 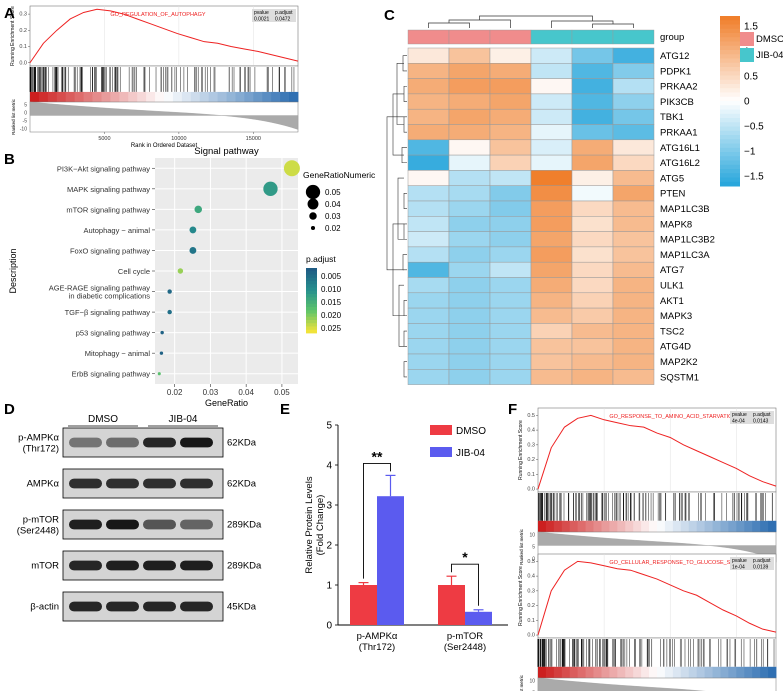 What do you see at coordinates (333, 204) in the screenshot?
I see `size-legend-label: 0.04` at bounding box center [333, 204].